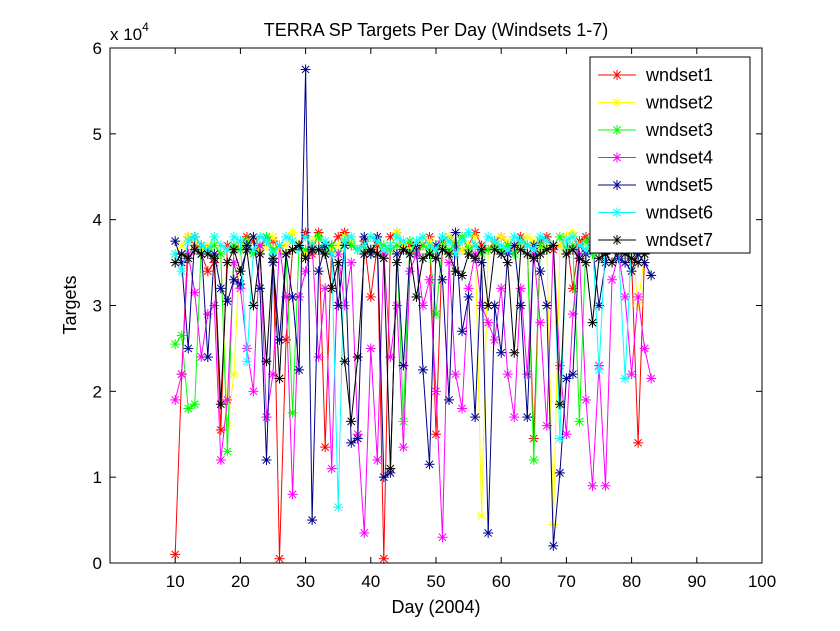 The width and height of the screenshot is (840, 631). What do you see at coordinates (435, 607) in the screenshot?
I see `x-axis-label: Day (2004)` at bounding box center [435, 607].